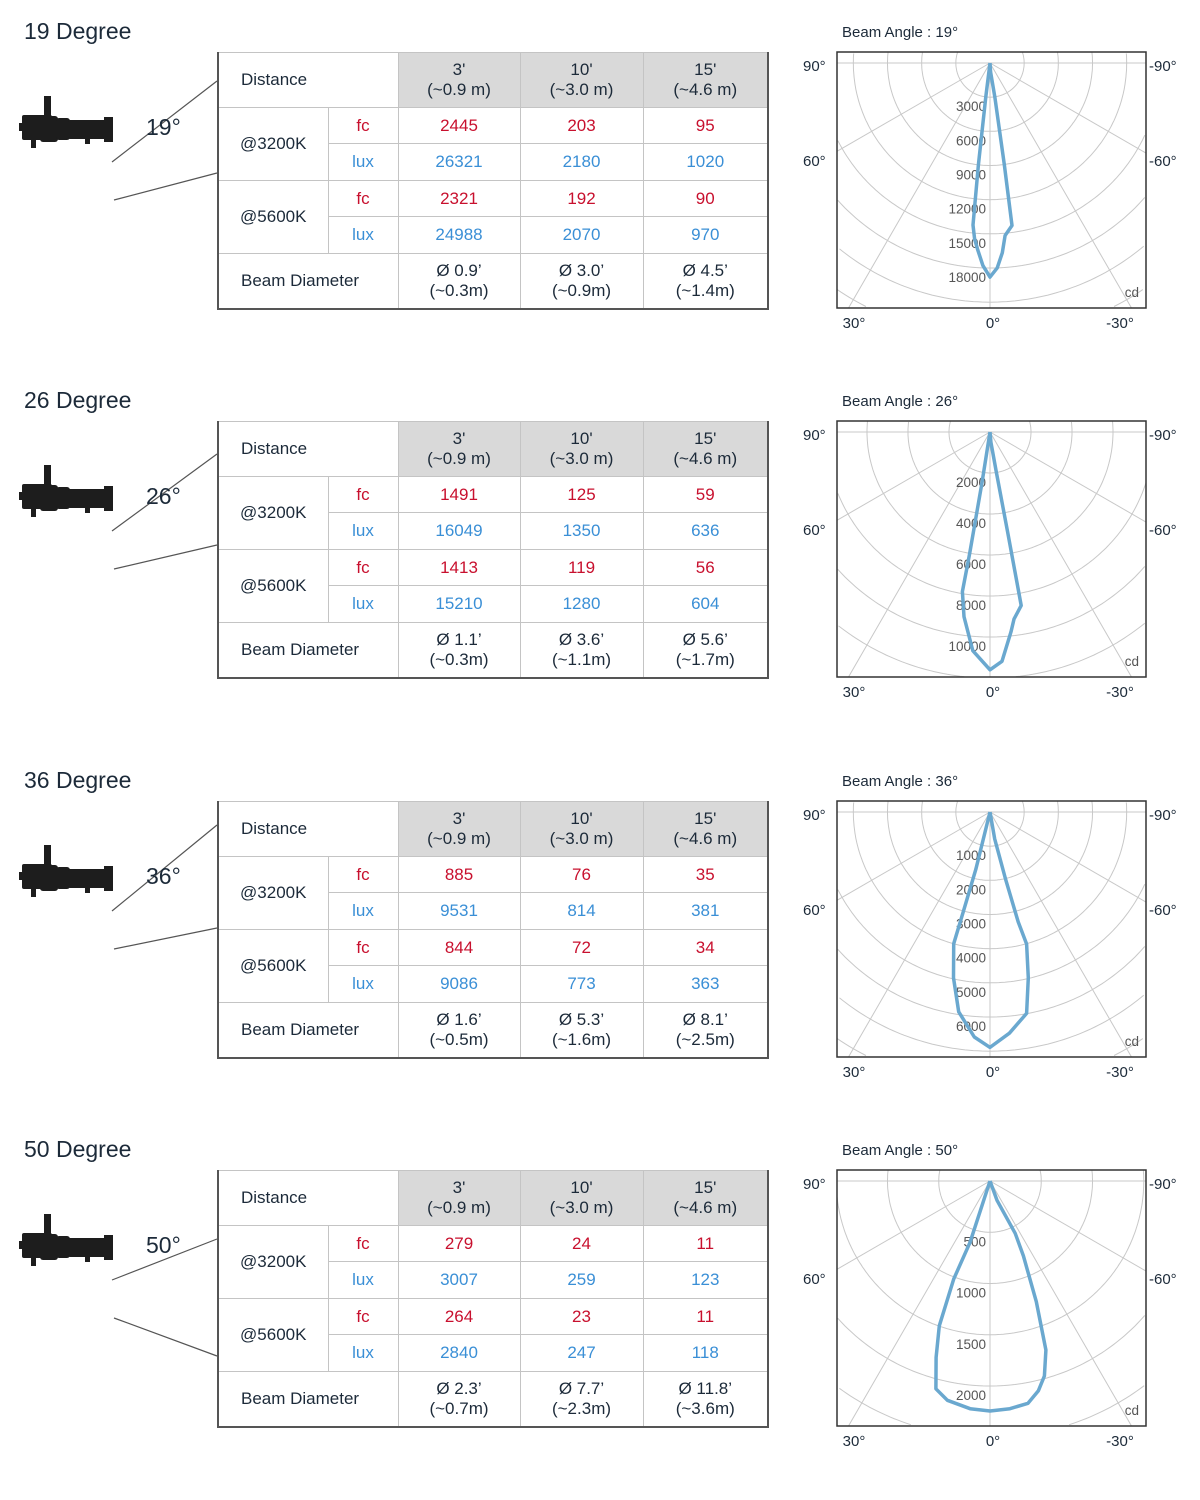 Image resolution: width=1200 pixels, height=1500 pixels. What do you see at coordinates (581, 281) in the screenshot?
I see `beam-diameter-value: Ø 3.0’ (~0.9m)` at bounding box center [581, 281].